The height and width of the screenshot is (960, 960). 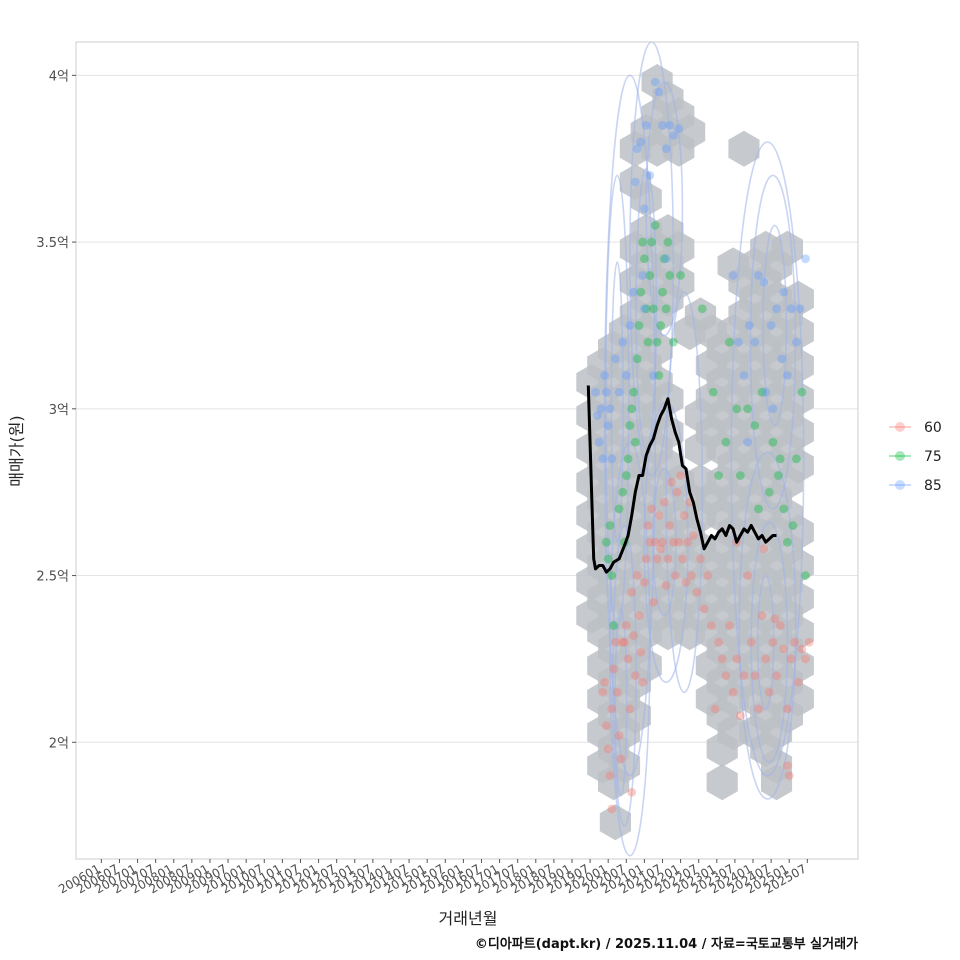 What do you see at coordinates (52, 243) in the screenshot?
I see `y-tick-label: 3.5억` at bounding box center [52, 243].